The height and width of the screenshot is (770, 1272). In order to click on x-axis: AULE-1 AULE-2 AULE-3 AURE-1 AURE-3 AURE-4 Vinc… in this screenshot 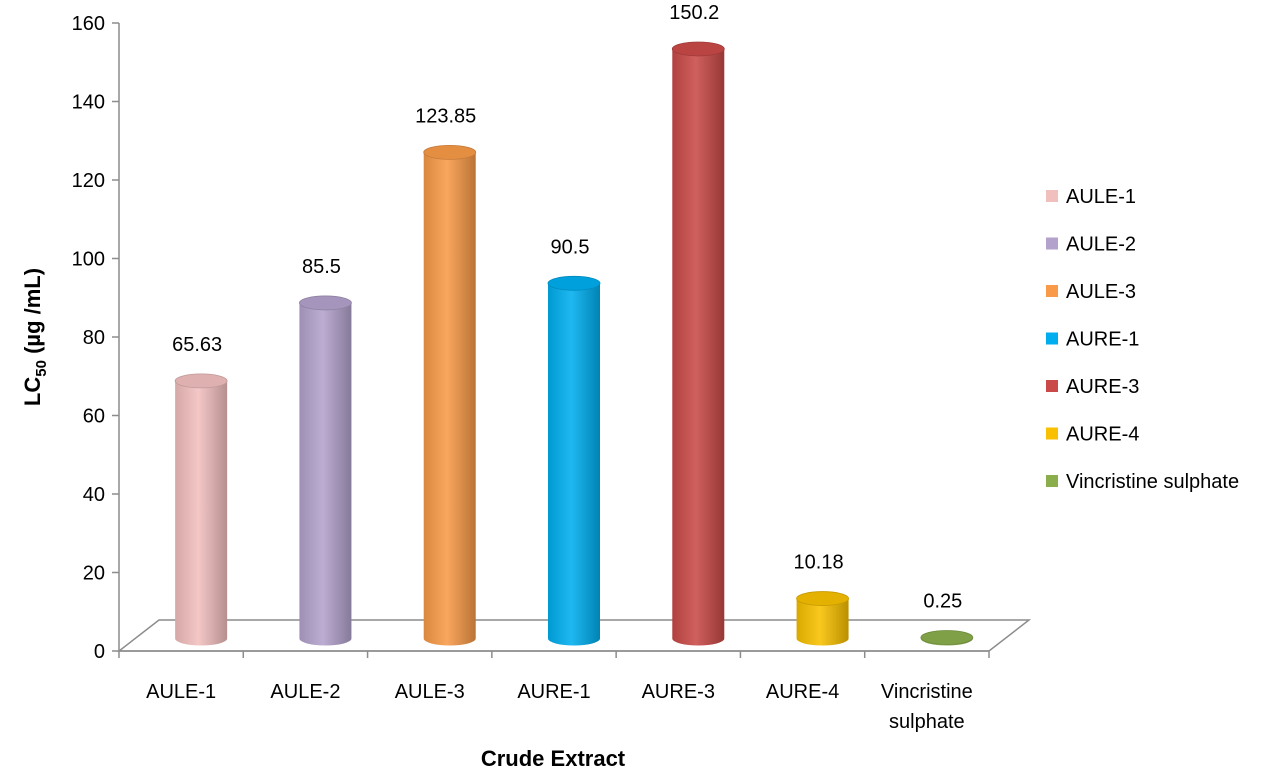, I will do `click(554, 691)`.